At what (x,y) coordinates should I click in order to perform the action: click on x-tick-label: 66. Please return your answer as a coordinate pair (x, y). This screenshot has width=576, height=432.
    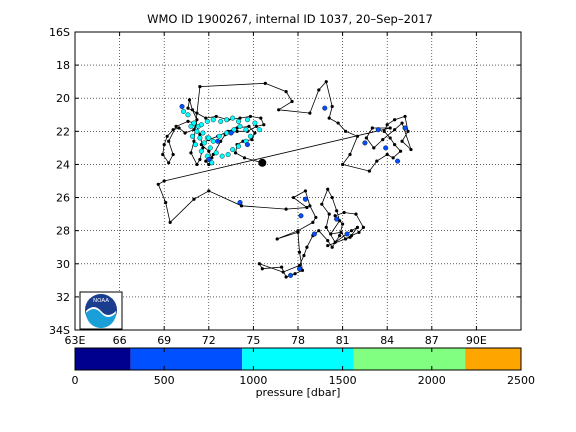
    Looking at the image, I should click on (120, 340).